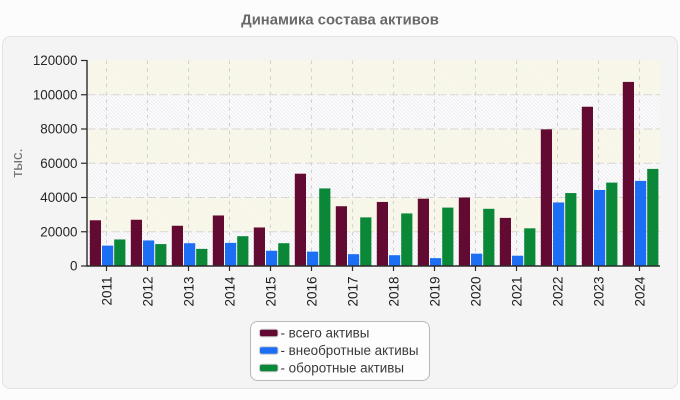 This screenshot has height=400, width=680. Describe the element at coordinates (73, 266) in the screenshot. I see `svg-text: 0` at that location.